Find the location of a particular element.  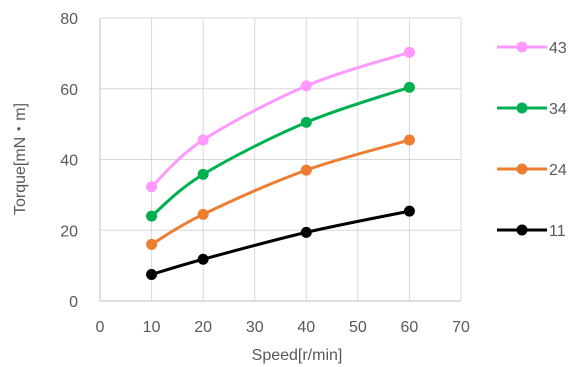

legend-label-43: 43 is located at coordinates (558, 48).